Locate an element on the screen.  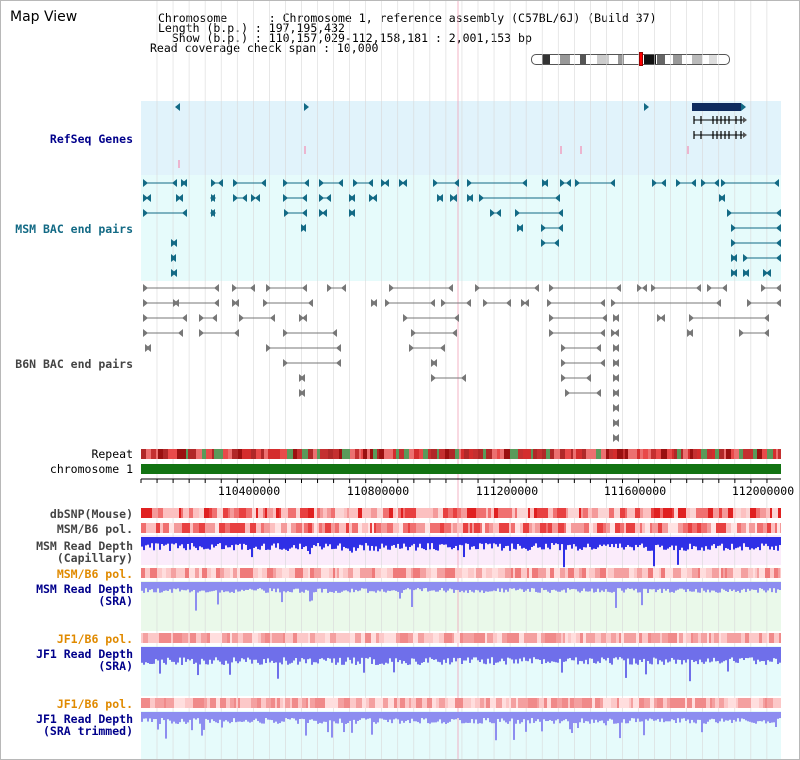
track-label-jf1-pol-1: JF1/B6 pol. is located at coordinates (94, 639).